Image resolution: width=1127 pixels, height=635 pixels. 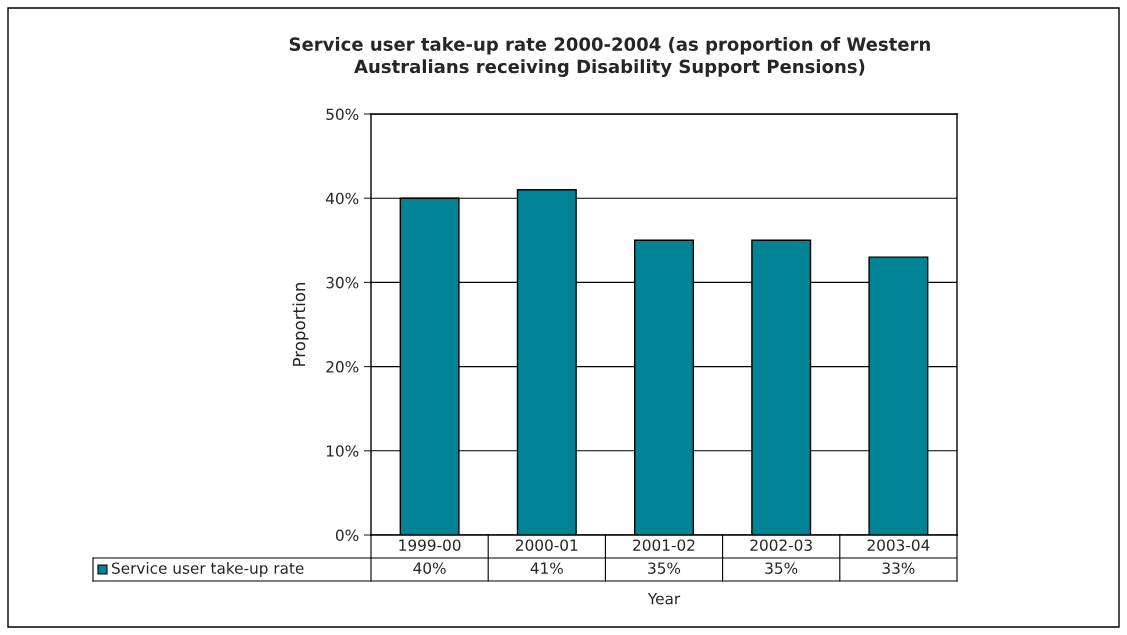 I want to click on y-tick-label: 20%, so click(x=342, y=367).